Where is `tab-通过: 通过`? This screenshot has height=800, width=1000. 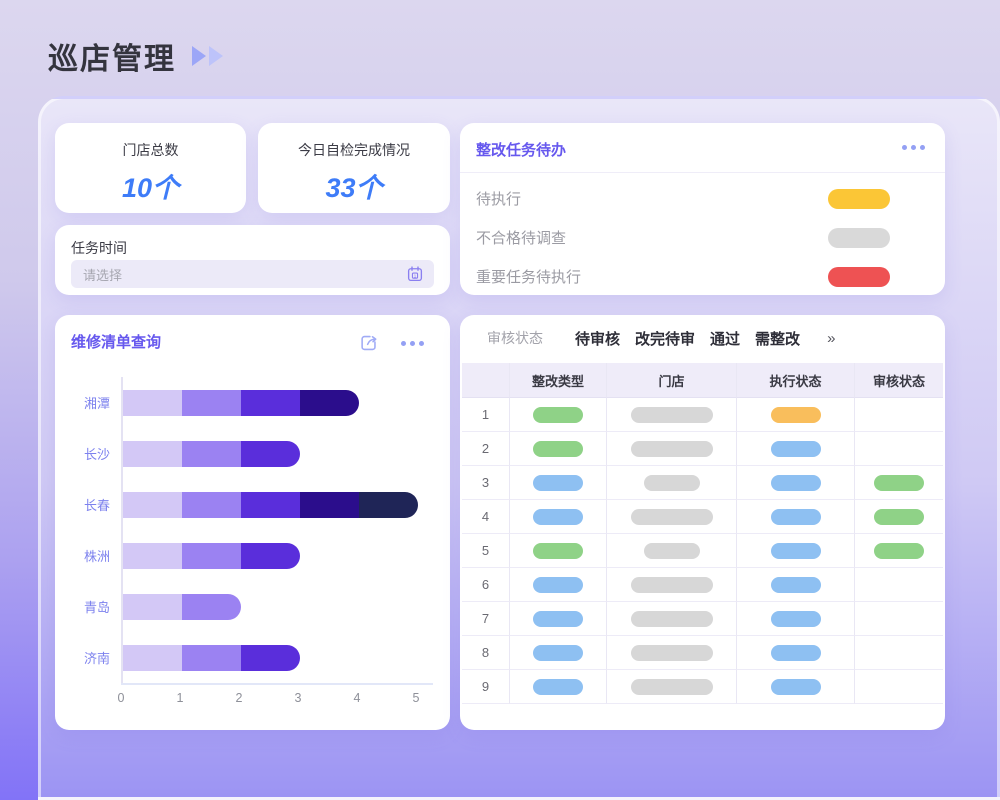
tab-通过: 通过 is located at coordinates (725, 339).